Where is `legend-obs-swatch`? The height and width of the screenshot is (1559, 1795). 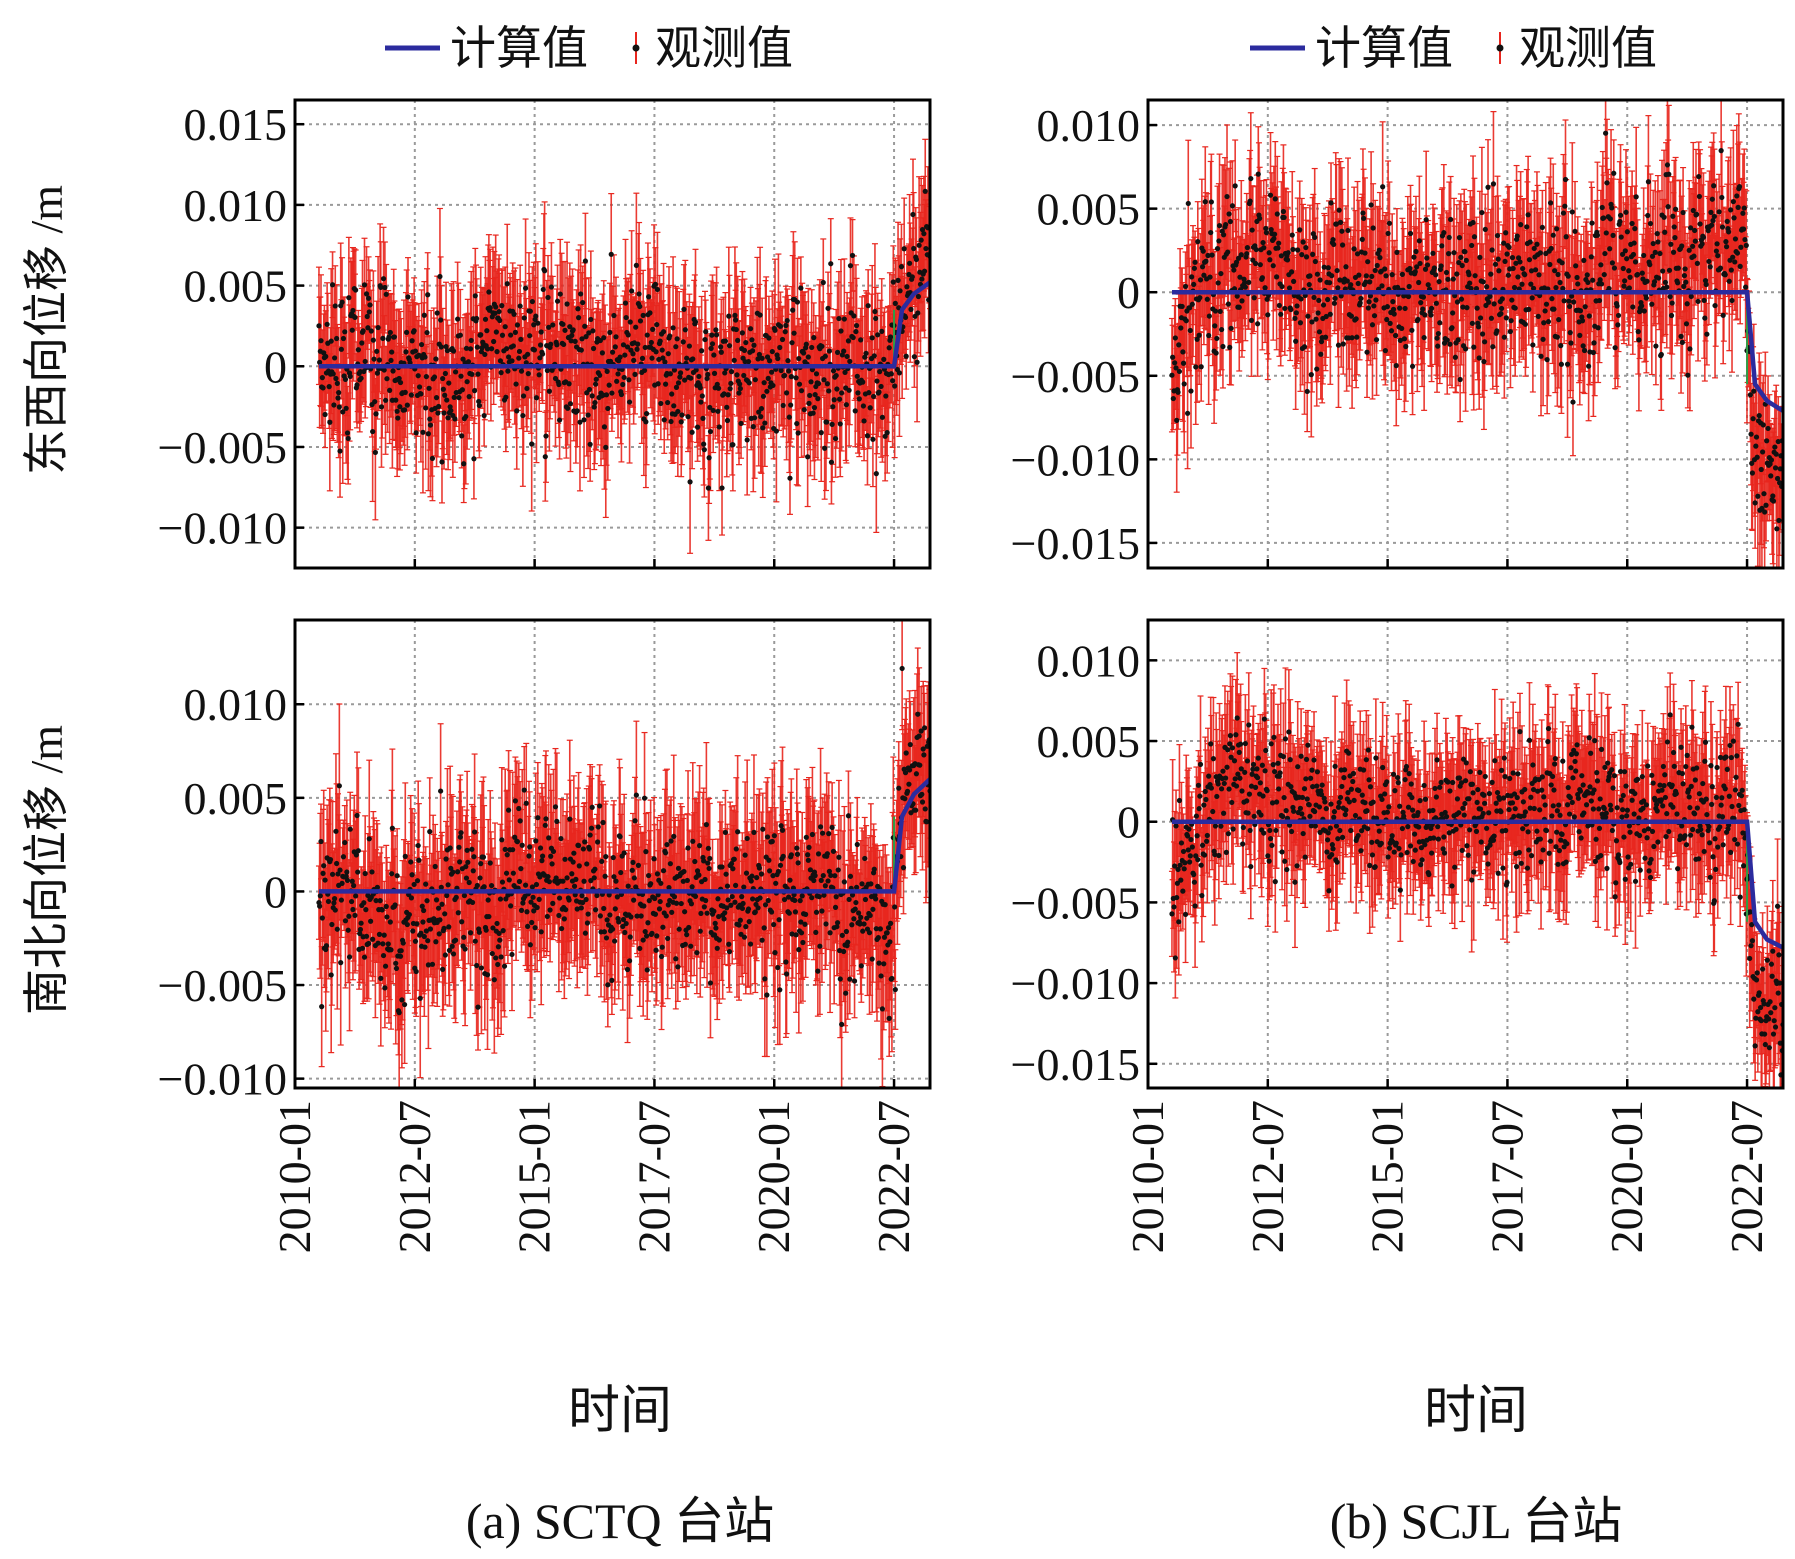 legend-obs-swatch is located at coordinates (636, 48).